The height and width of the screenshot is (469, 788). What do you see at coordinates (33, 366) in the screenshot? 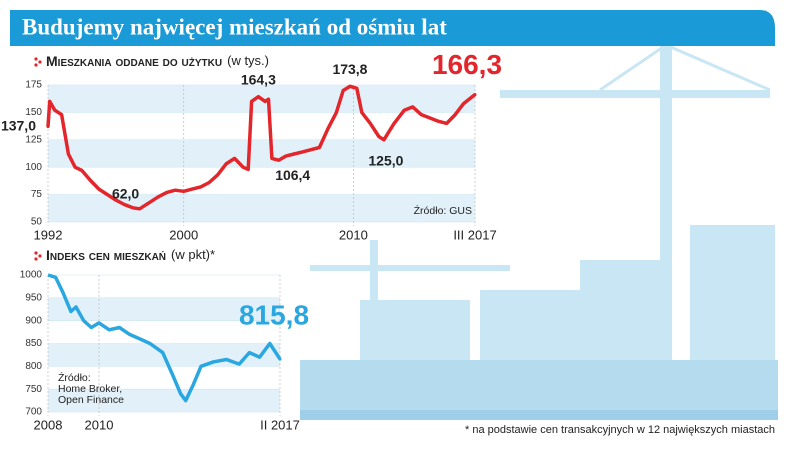
I see `y-tick-label: 800` at bounding box center [33, 366].